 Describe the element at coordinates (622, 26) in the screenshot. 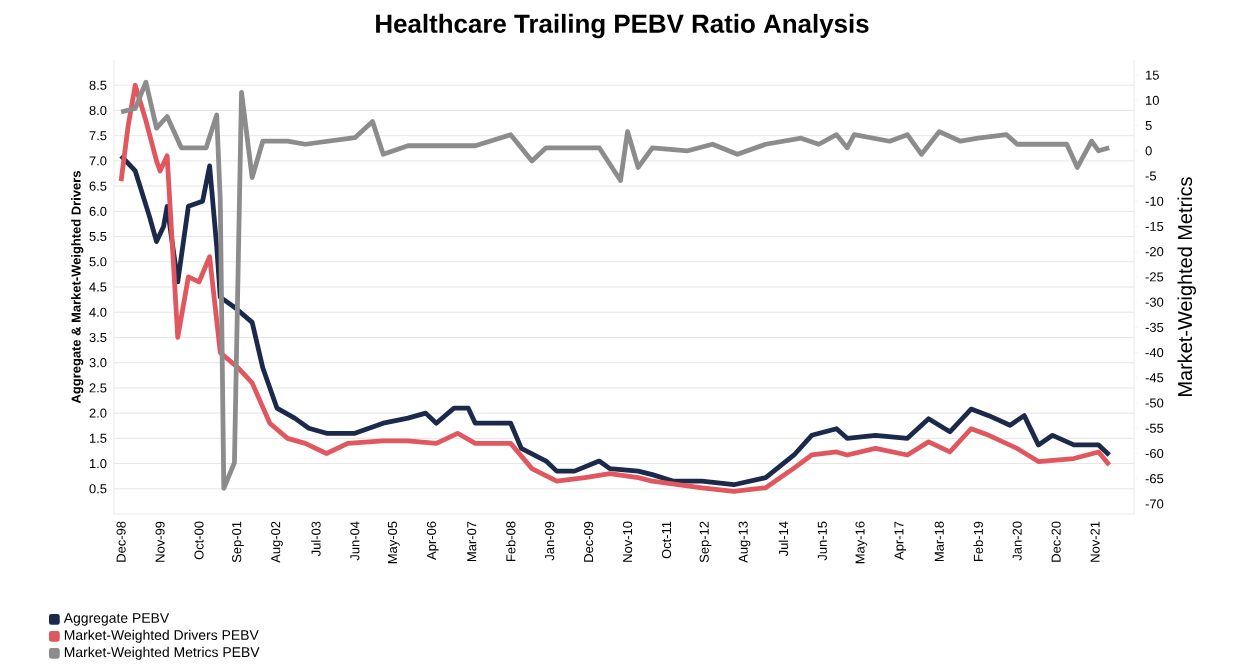

I see `chart-title: Healthcare Trailing PEBV Ratio Analysis` at that location.